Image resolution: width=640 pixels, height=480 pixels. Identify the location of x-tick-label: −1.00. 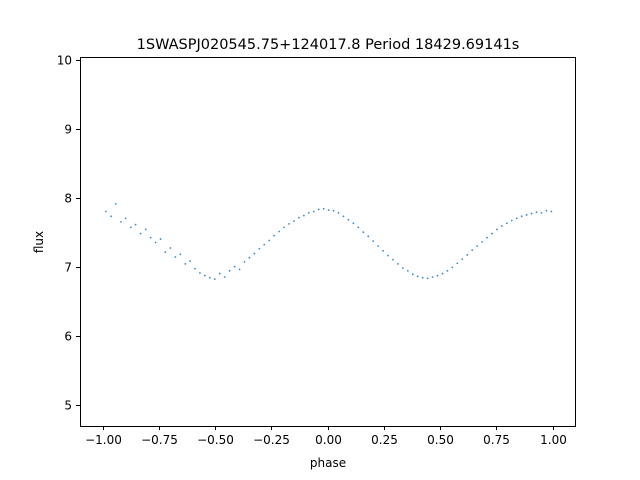
(103, 440).